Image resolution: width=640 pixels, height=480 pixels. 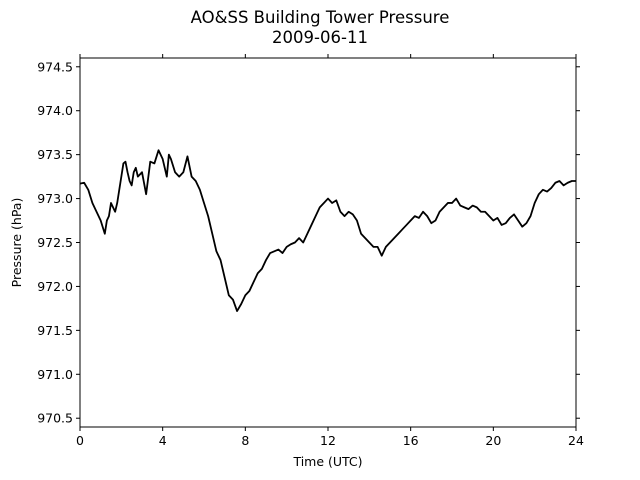 I want to click on y-tick-label: 973.0, so click(x=55, y=198).